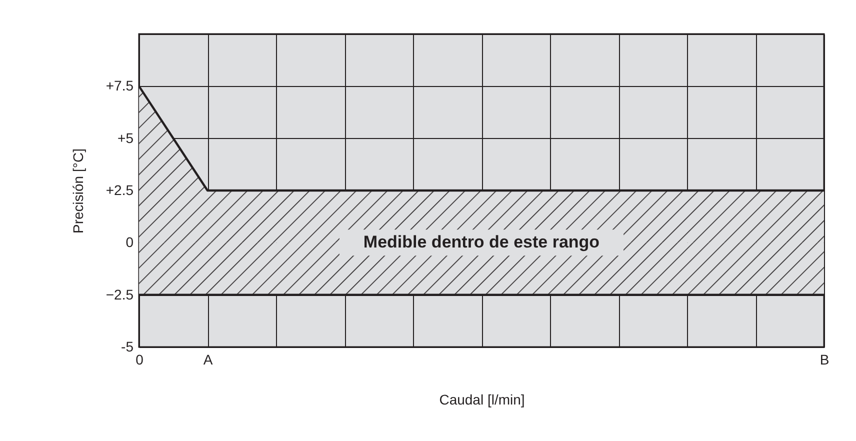  Describe the element at coordinates (120, 86) in the screenshot. I see `y-tick-label: +7.5` at that location.